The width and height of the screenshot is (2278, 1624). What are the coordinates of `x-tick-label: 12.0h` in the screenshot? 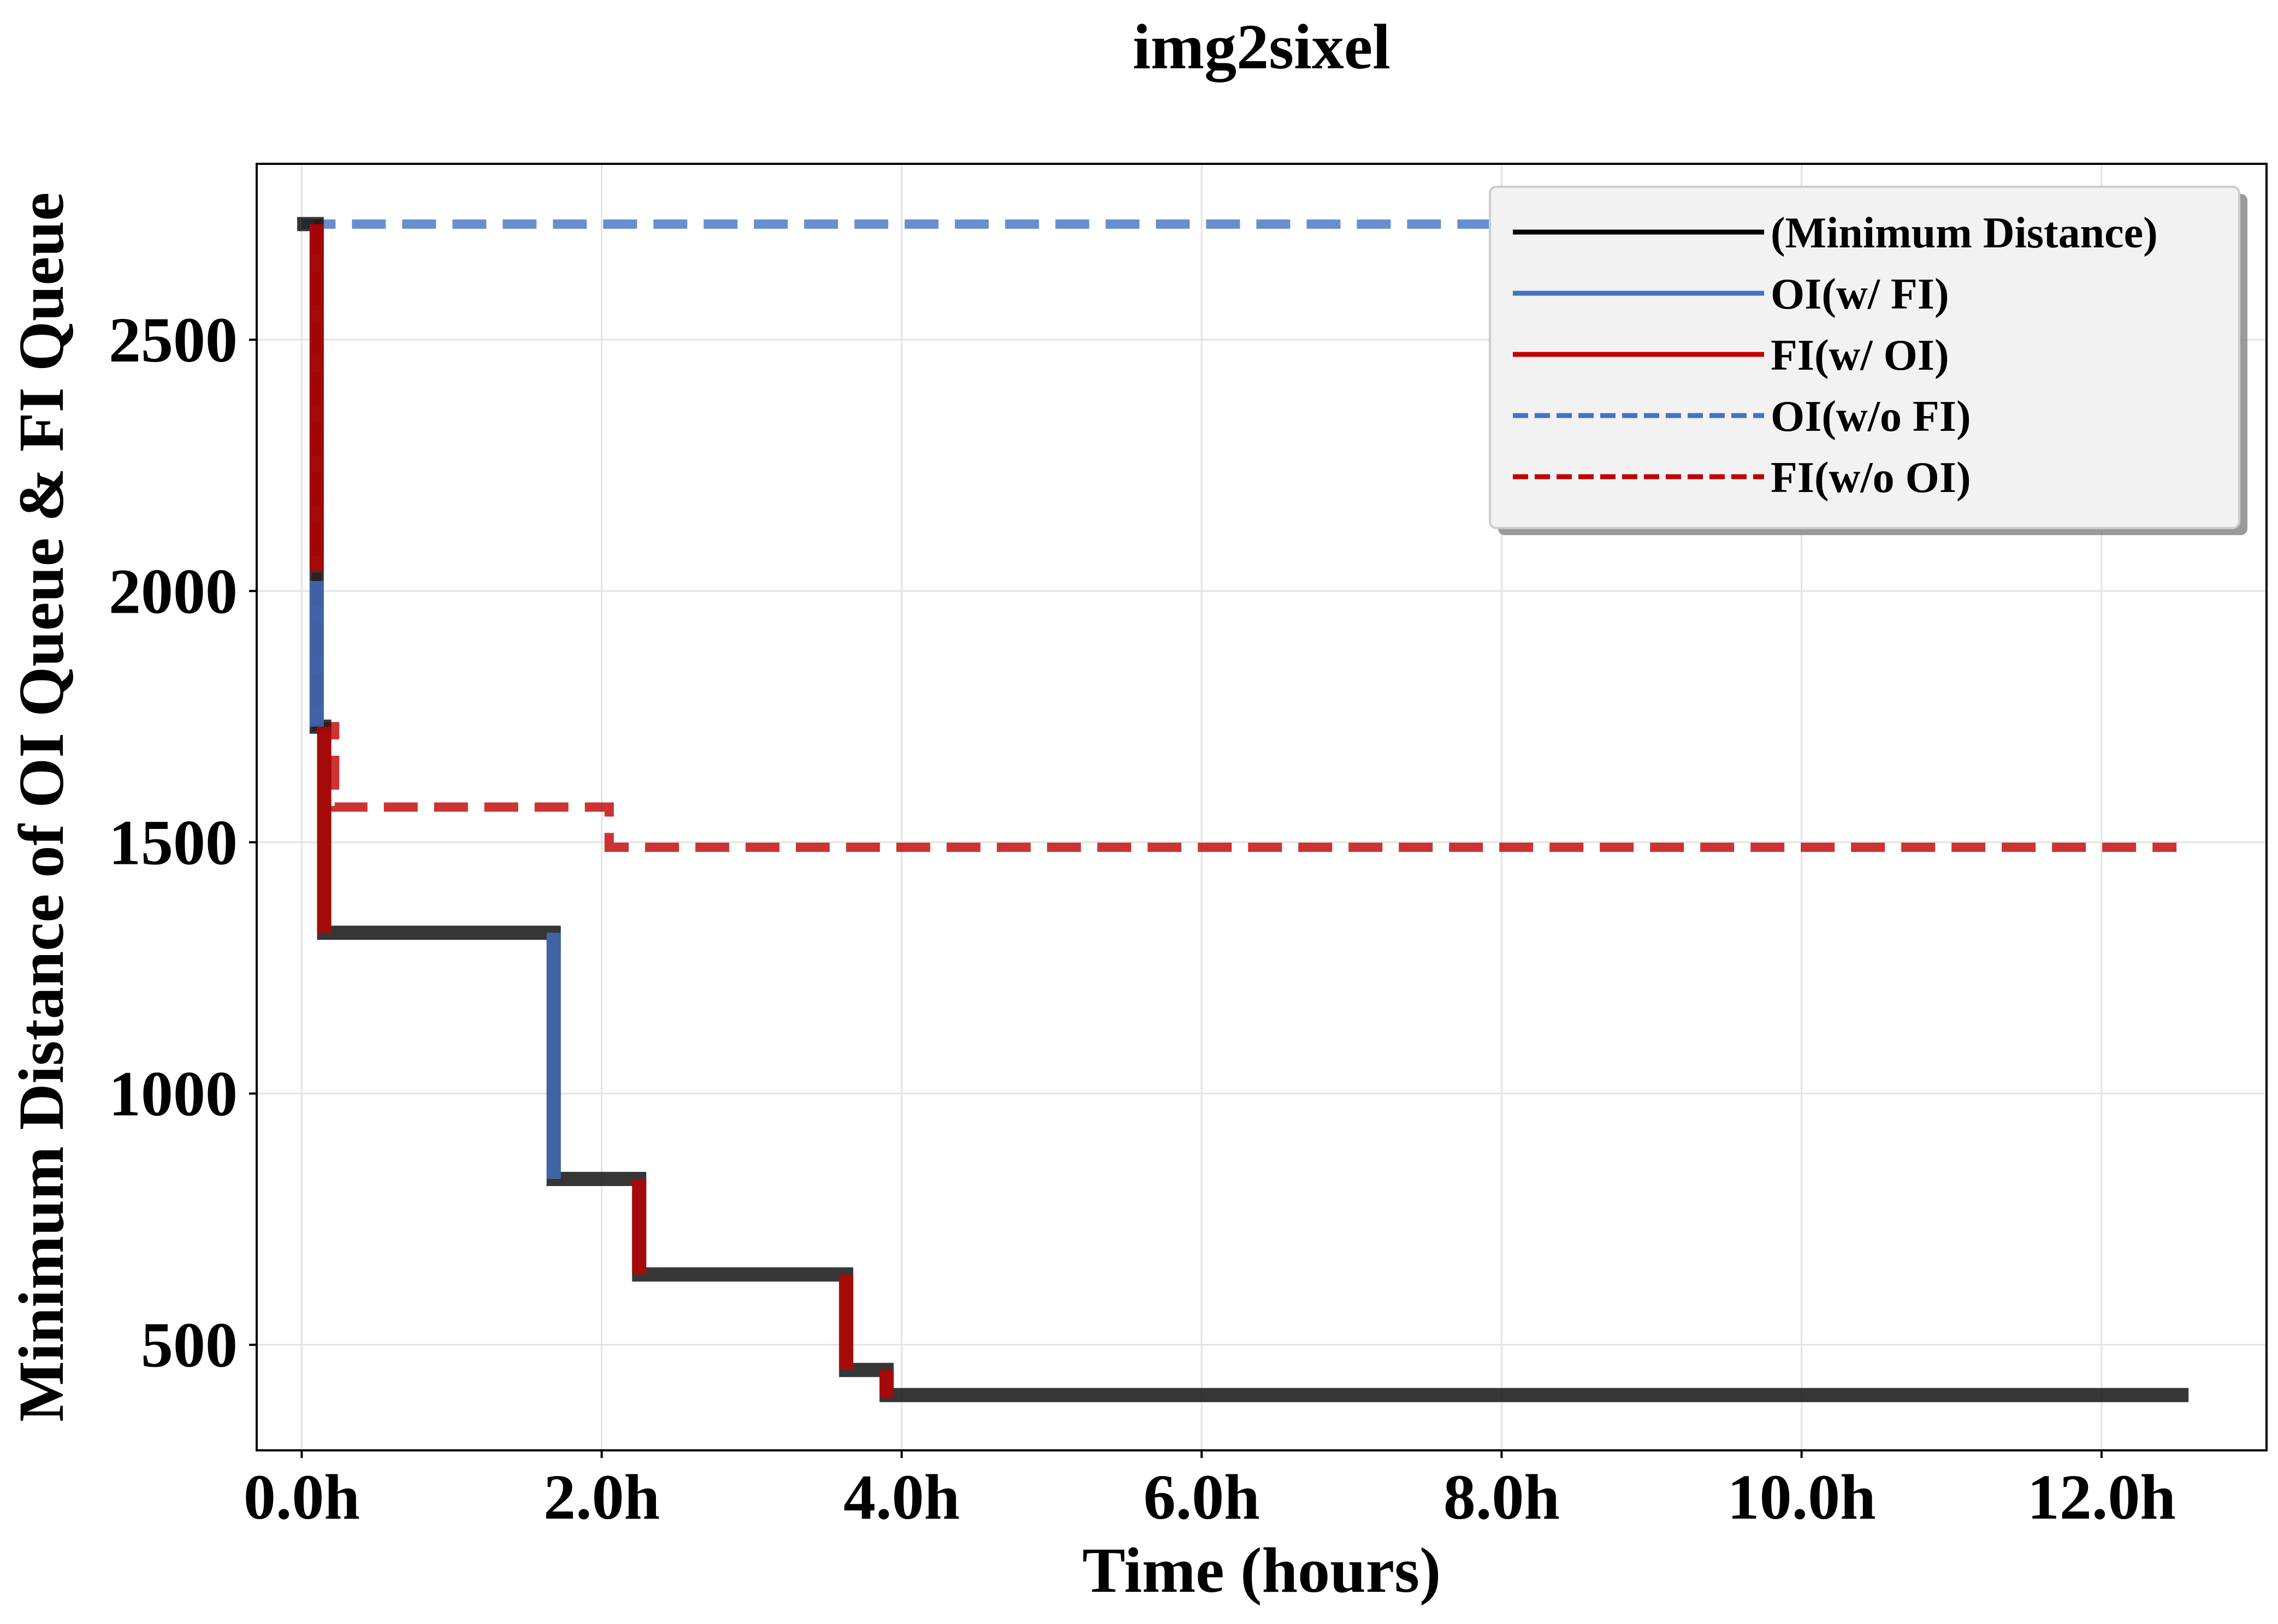 It's located at (2101, 1497).